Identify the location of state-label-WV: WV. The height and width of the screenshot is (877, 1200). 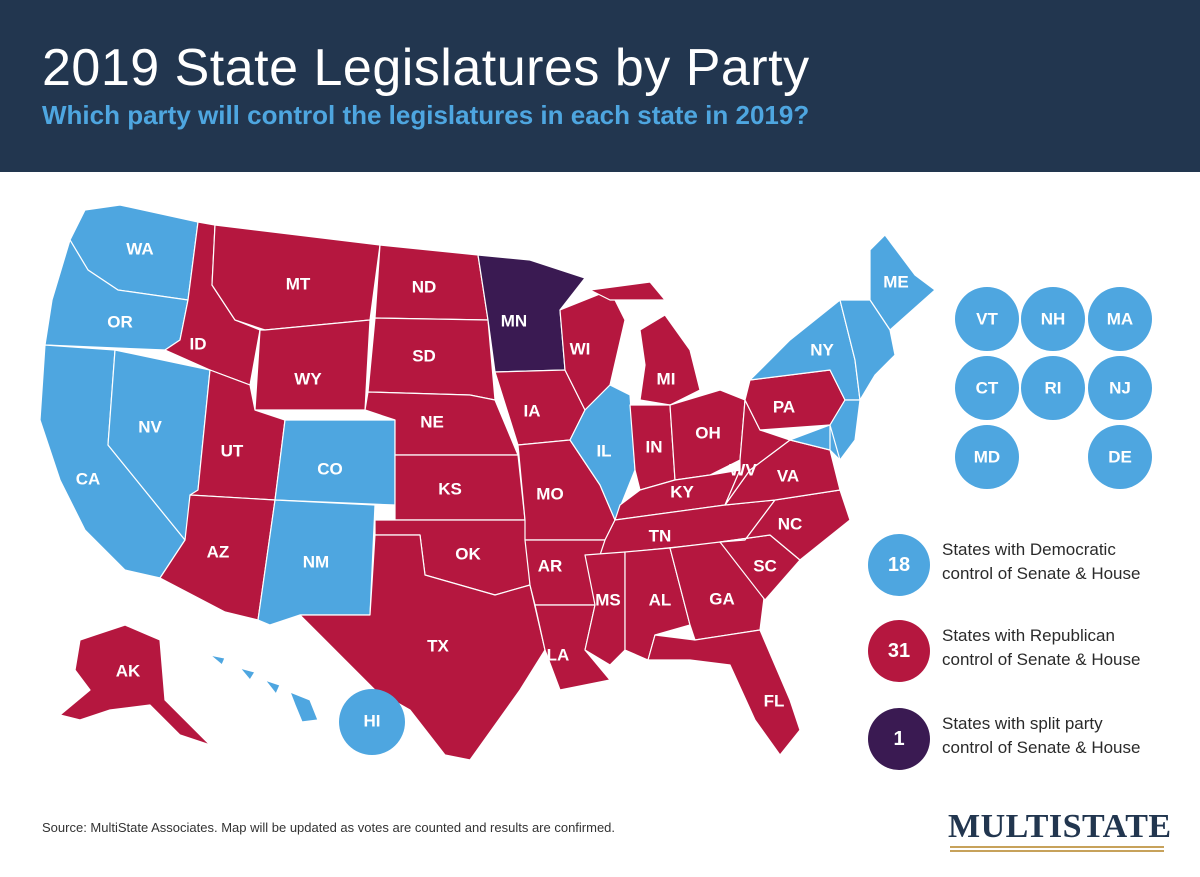
(743, 469).